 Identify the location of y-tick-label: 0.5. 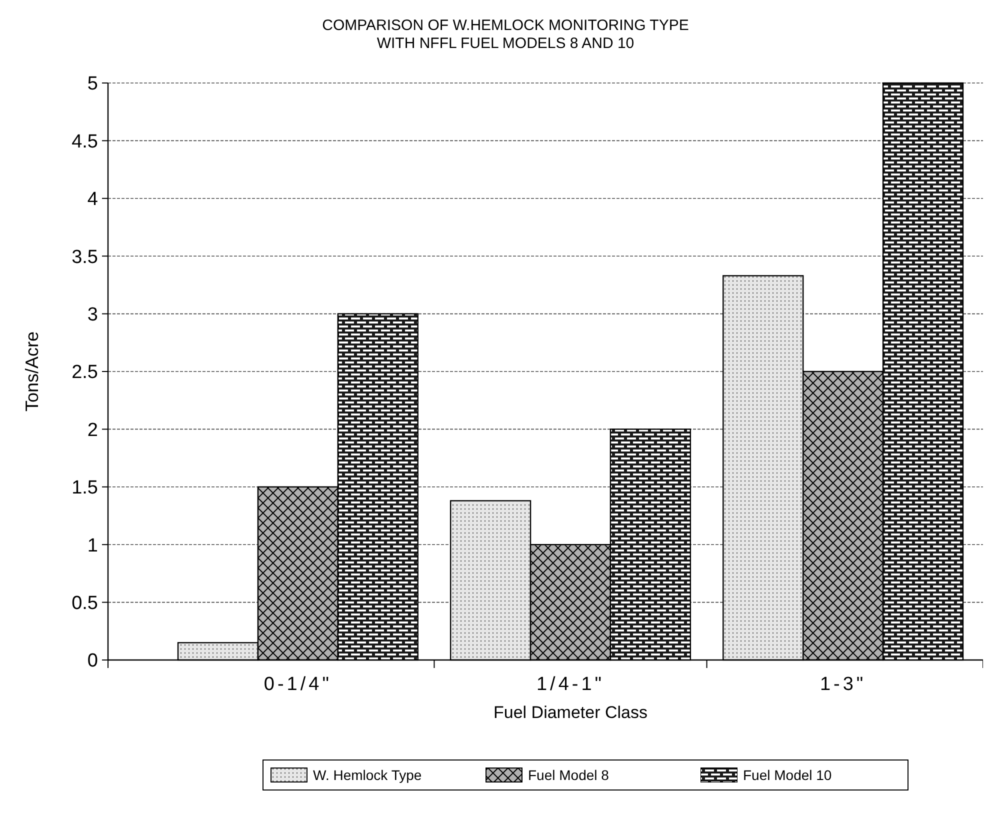
(85, 603).